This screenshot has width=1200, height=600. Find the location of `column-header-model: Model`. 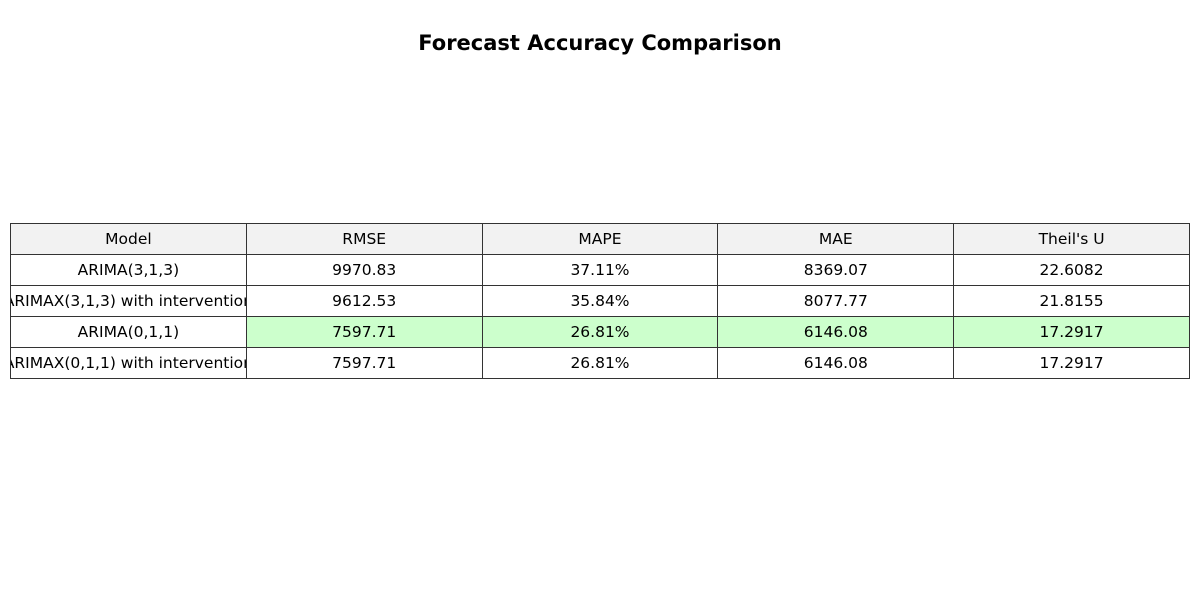

column-header-model: Model is located at coordinates (128, 239).